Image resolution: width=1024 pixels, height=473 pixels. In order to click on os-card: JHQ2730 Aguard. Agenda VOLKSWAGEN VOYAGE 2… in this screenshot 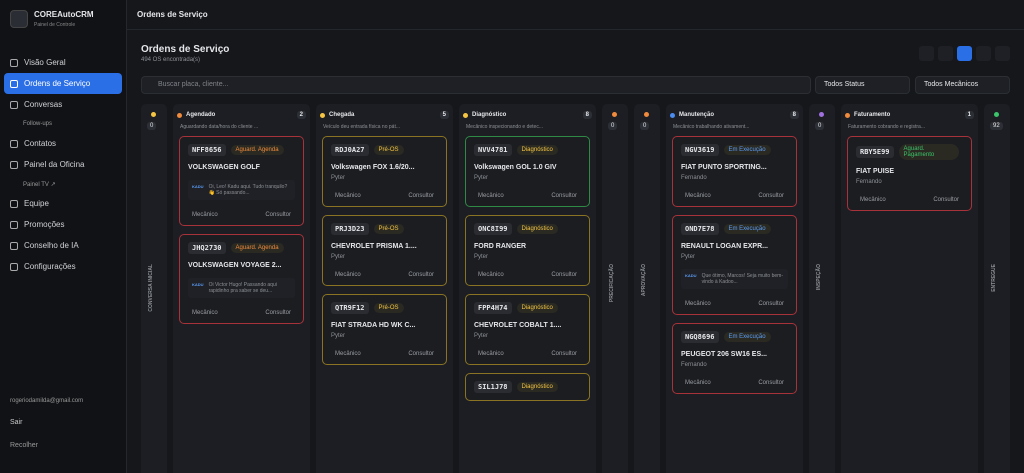, I will do `click(241, 279)`.